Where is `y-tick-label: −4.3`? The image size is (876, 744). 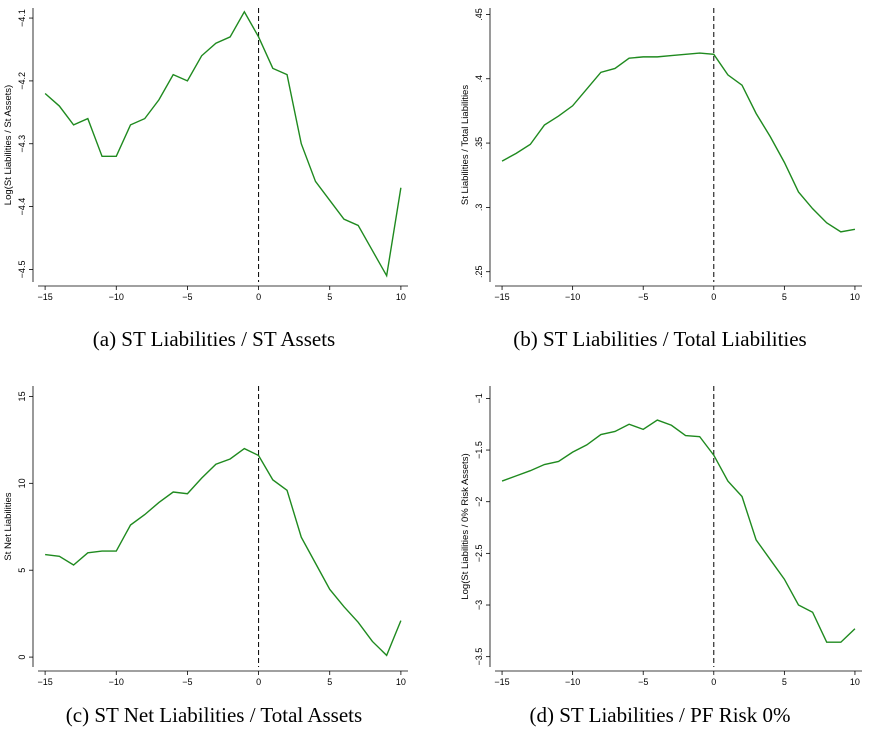 y-tick-label: −4.3 is located at coordinates (22, 144).